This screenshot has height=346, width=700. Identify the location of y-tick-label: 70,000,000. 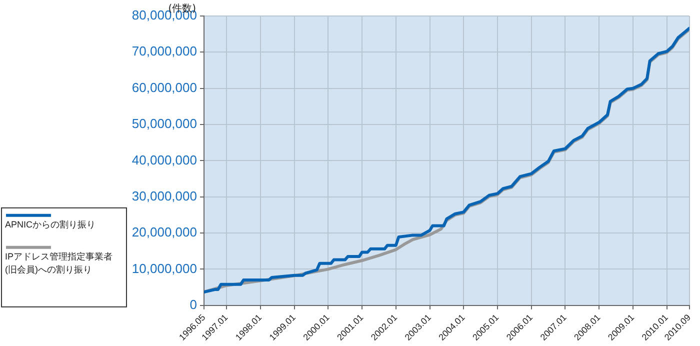
(164, 51).